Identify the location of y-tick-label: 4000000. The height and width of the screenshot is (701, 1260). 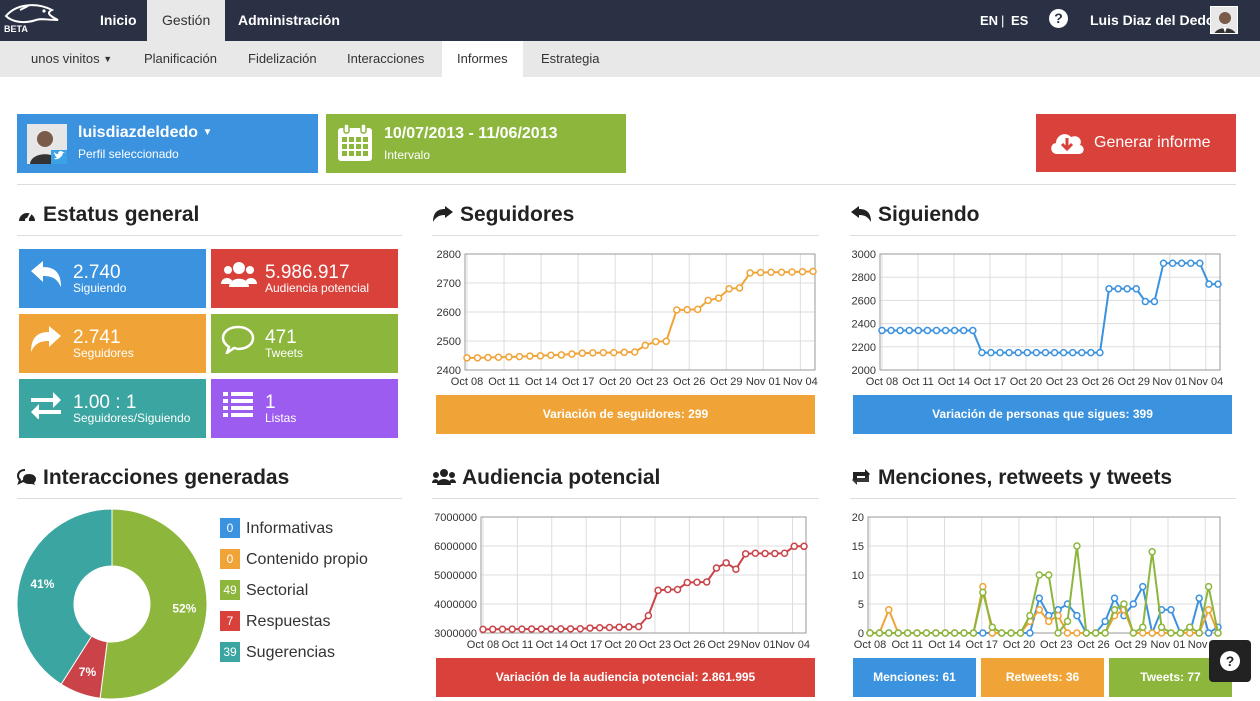
(455, 605).